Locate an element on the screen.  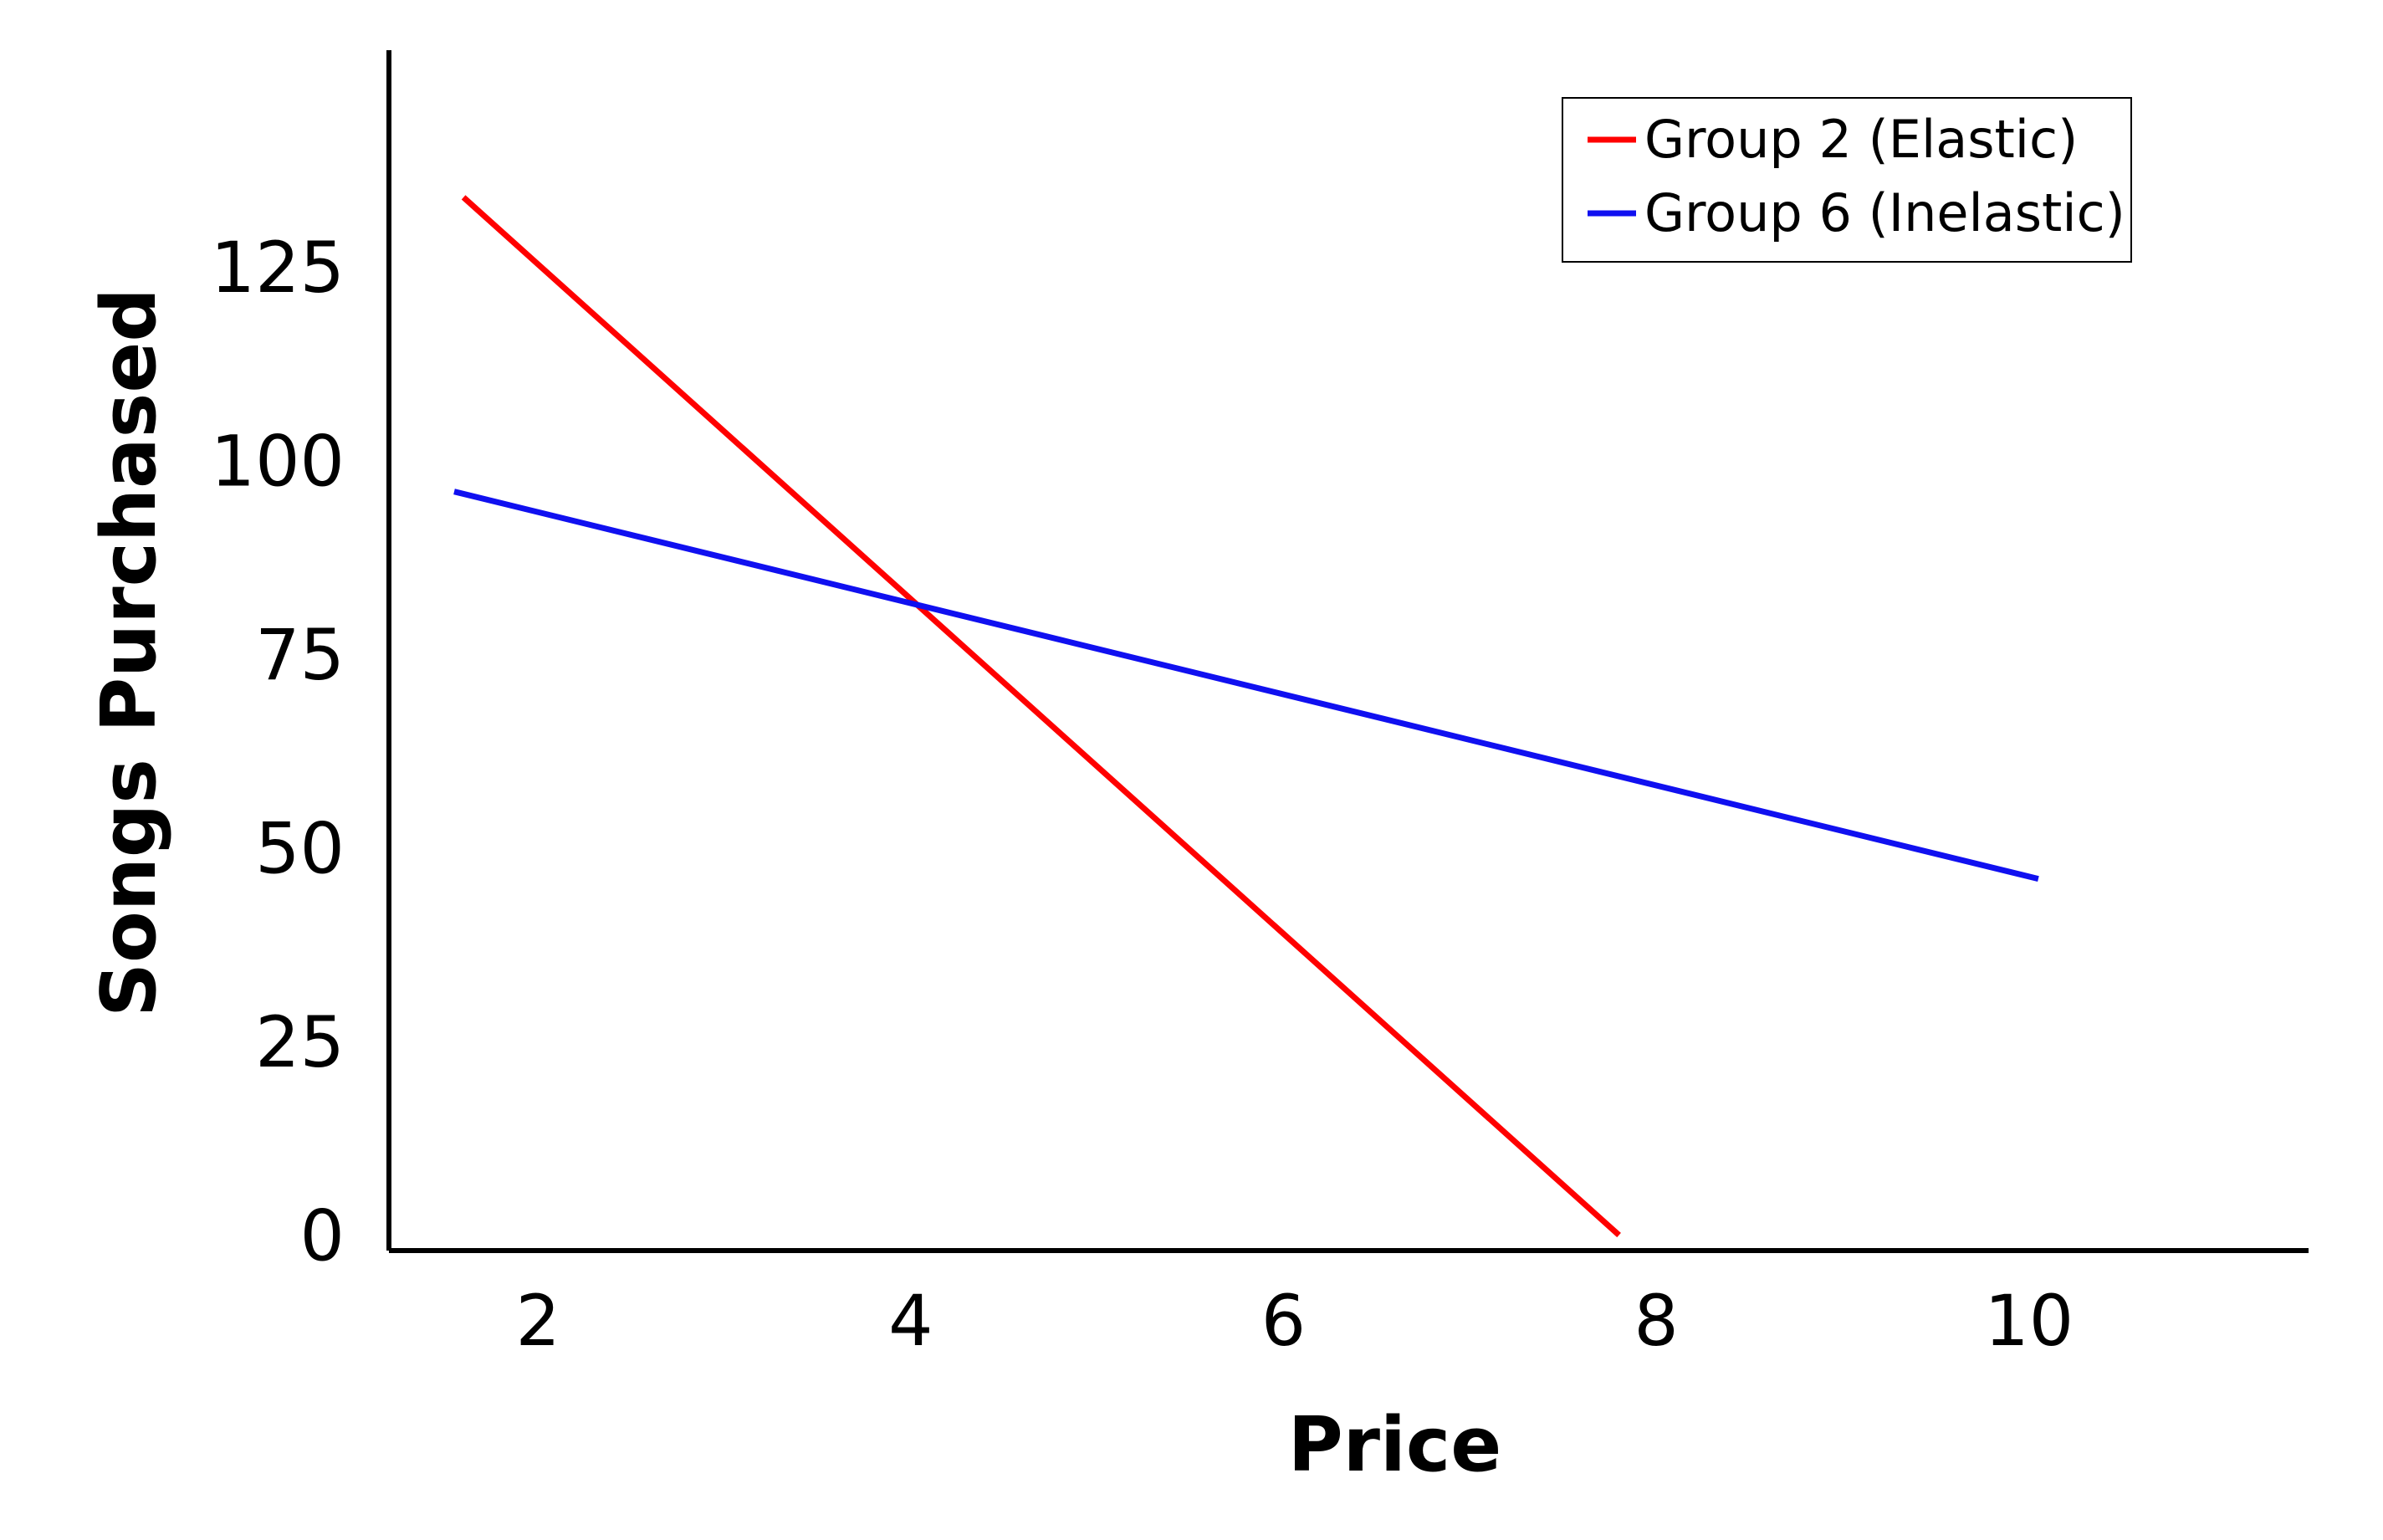
x-tick-label: 4 is located at coordinates (910, 1321).